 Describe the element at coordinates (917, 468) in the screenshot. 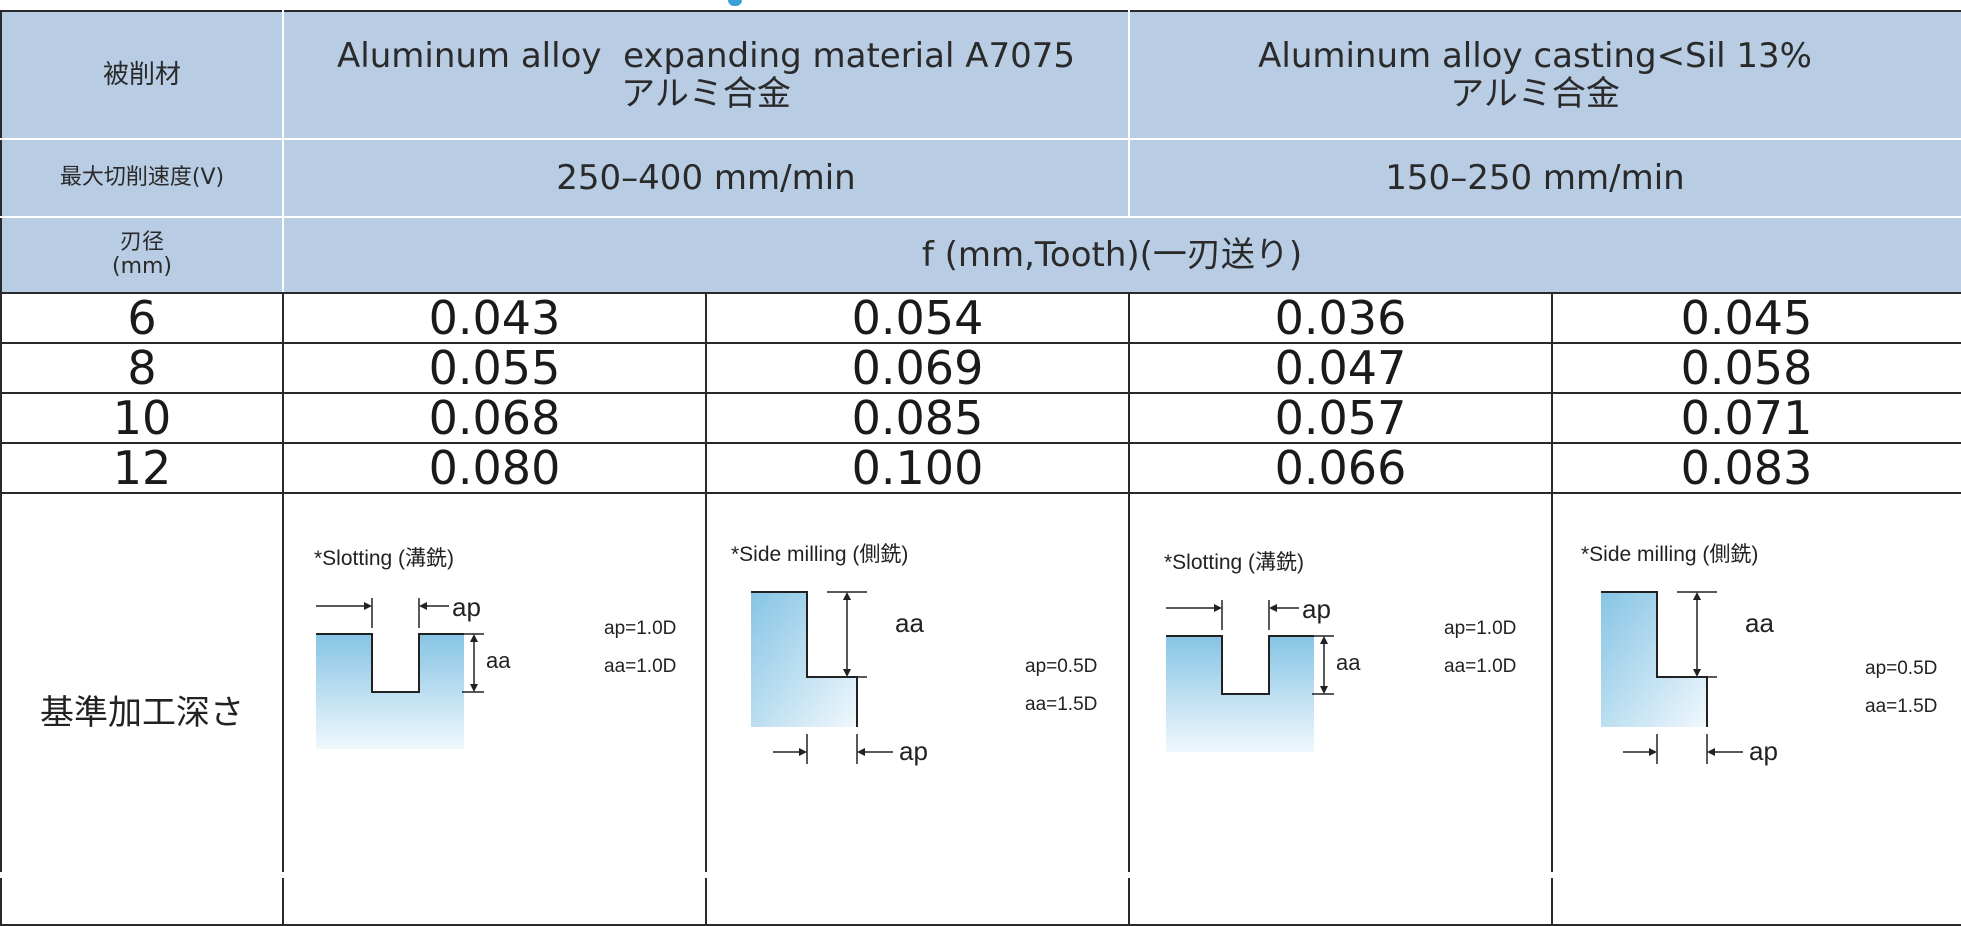

I see `feed-cell: 0.100` at that location.